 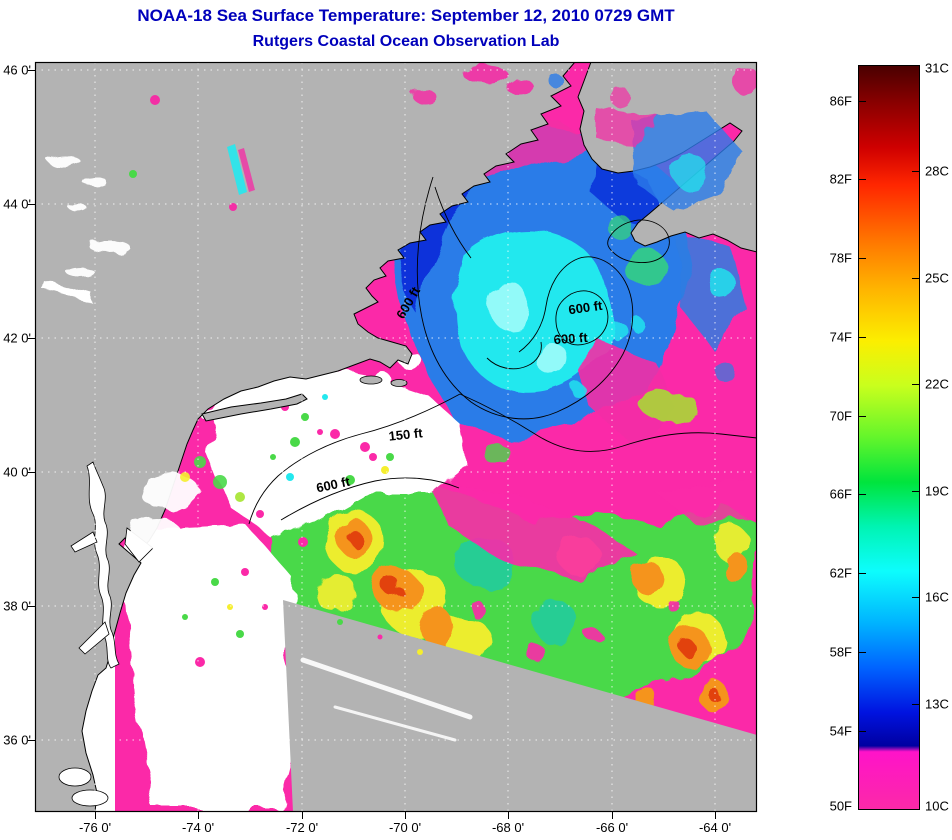 What do you see at coordinates (937, 384) in the screenshot?
I see `colorbar-c-label: 22C` at bounding box center [937, 384].